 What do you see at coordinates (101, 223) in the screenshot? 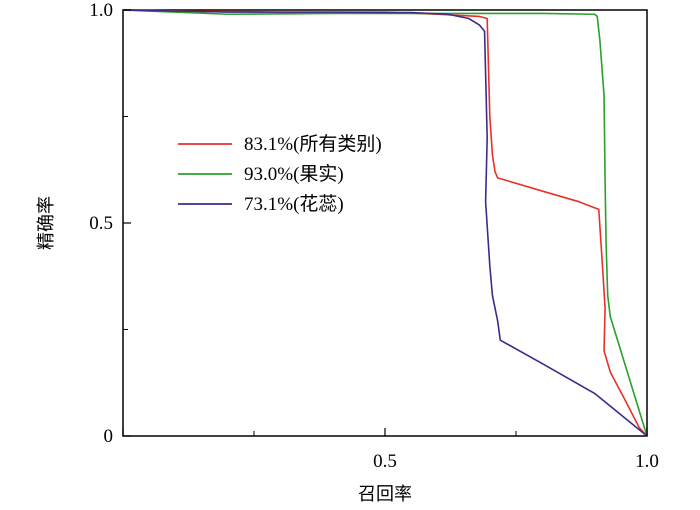
I see `y-tick-label-1: 0.5` at bounding box center [101, 223].